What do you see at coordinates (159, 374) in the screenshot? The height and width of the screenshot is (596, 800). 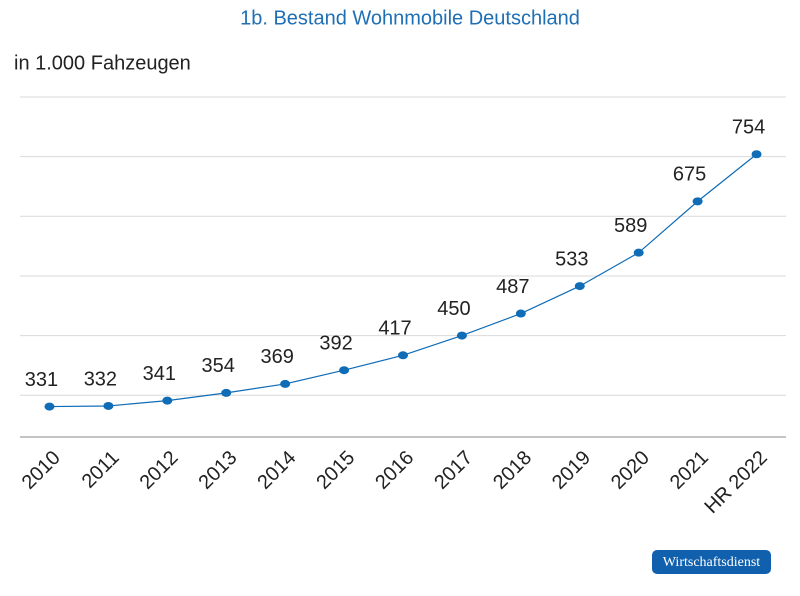 I see `data-label: 341` at bounding box center [159, 374].